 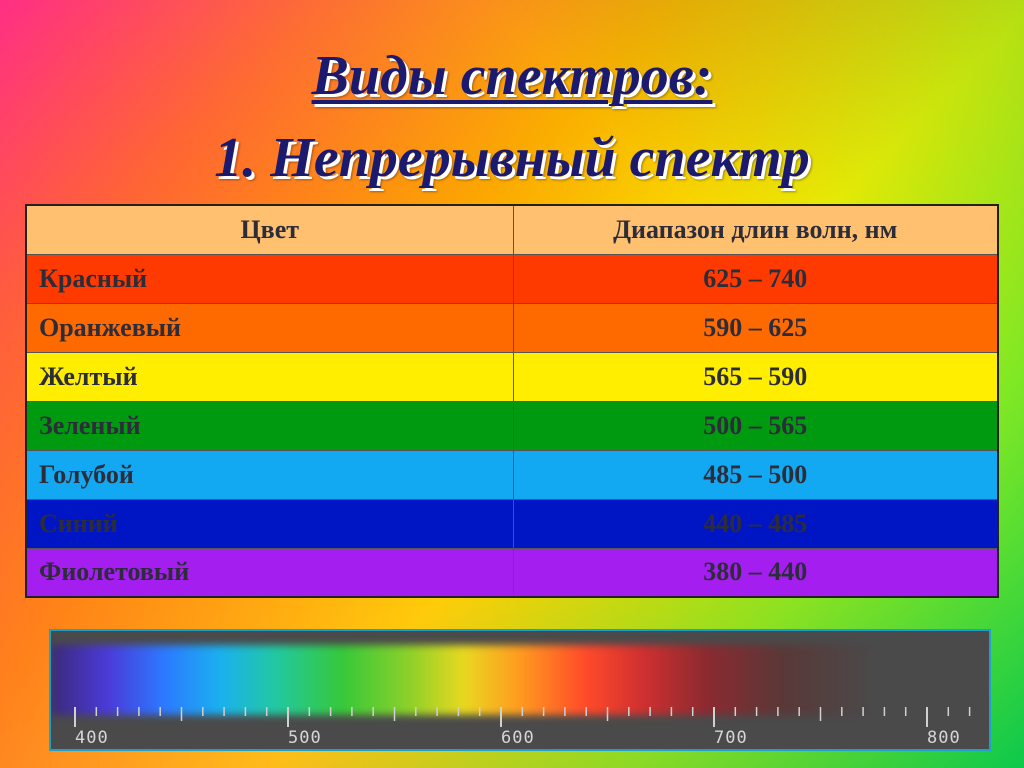 I want to click on header-wavelength: Диапазон длин волн, нм, so click(x=755, y=229).